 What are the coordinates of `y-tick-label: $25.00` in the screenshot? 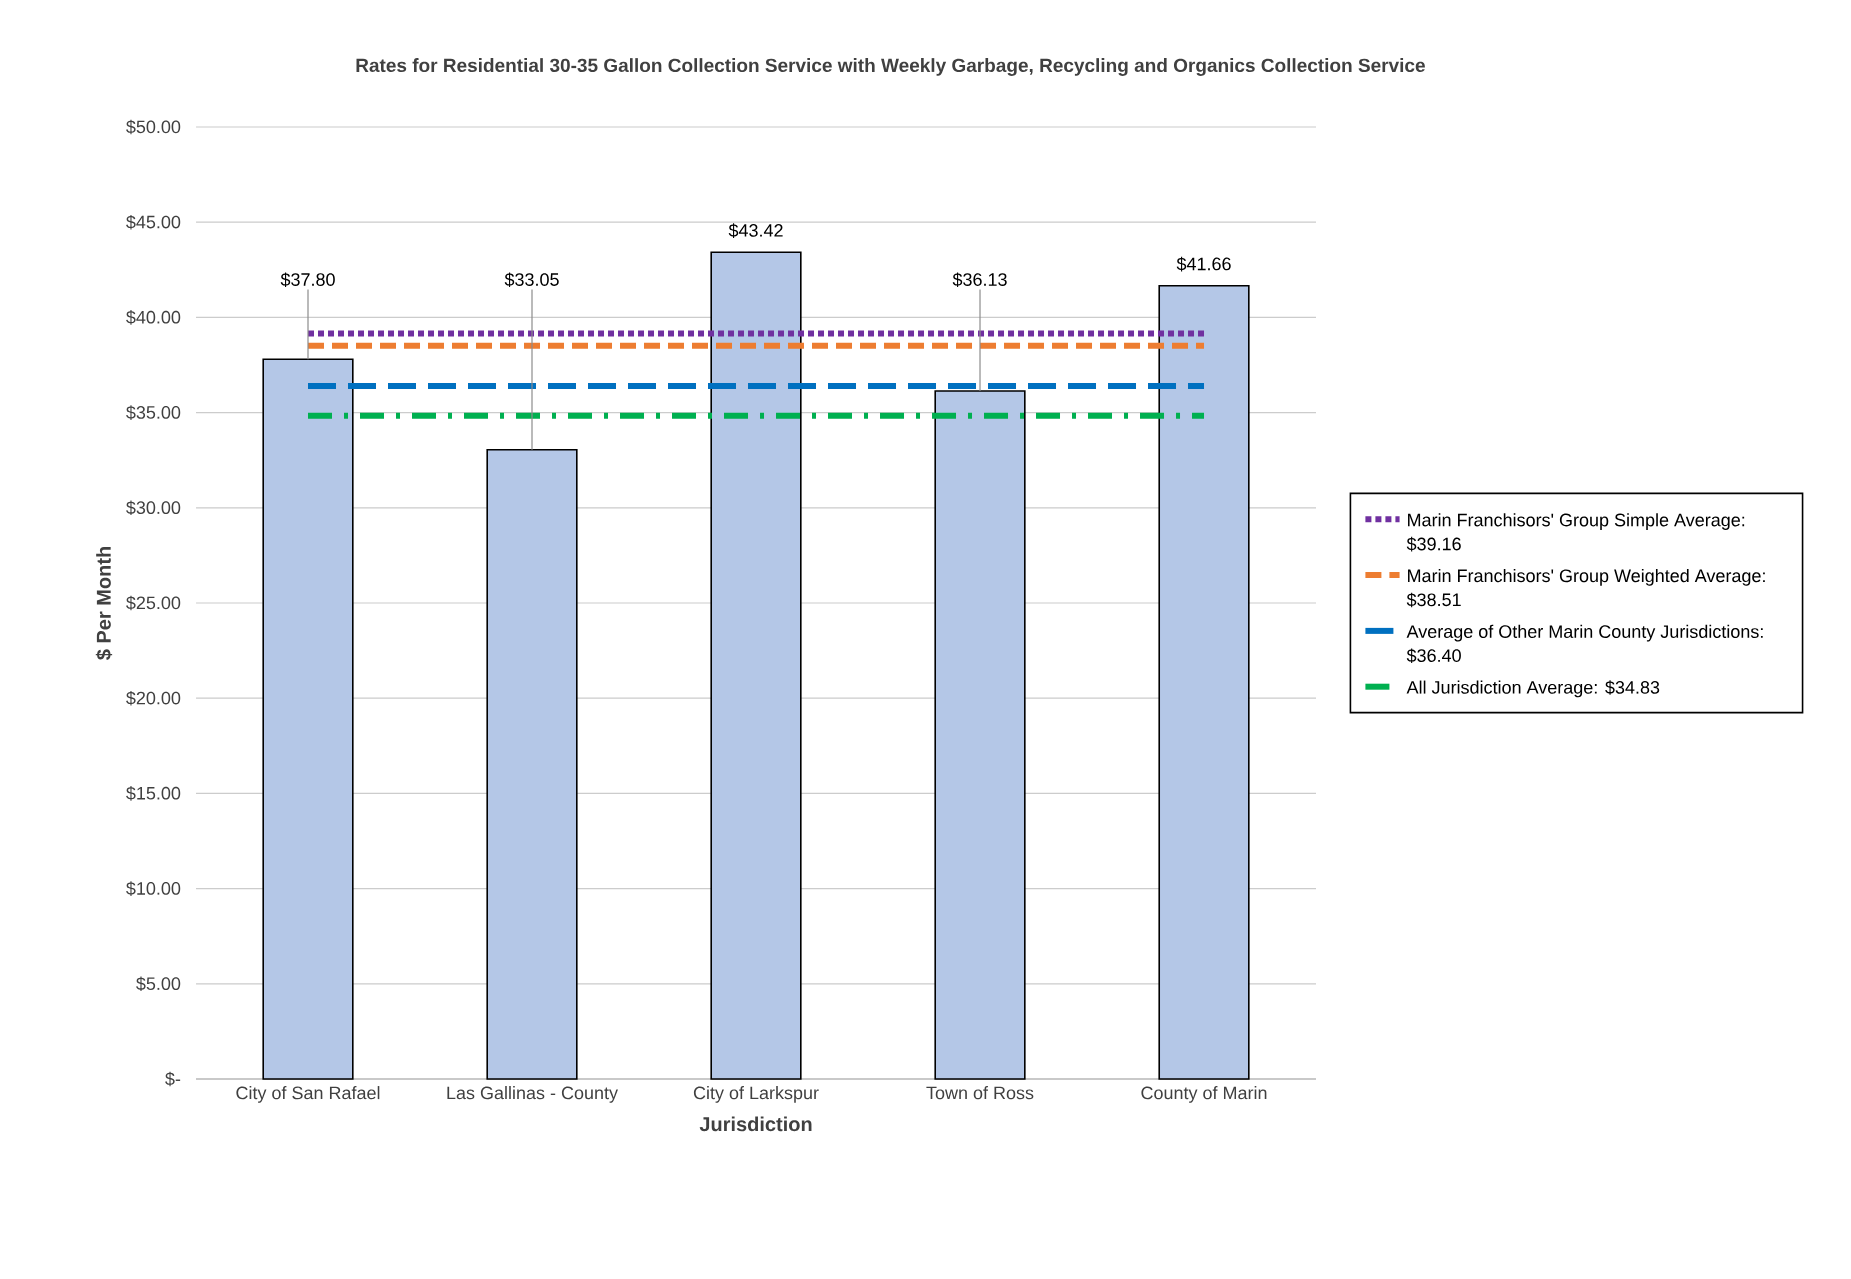 It's located at (153, 603).